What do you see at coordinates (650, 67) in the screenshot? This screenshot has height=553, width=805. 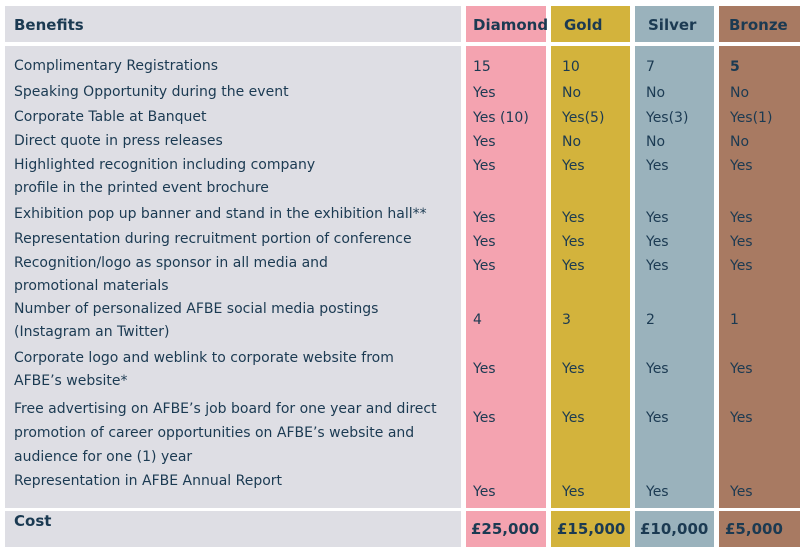 I see `silver-value: 7` at bounding box center [650, 67].